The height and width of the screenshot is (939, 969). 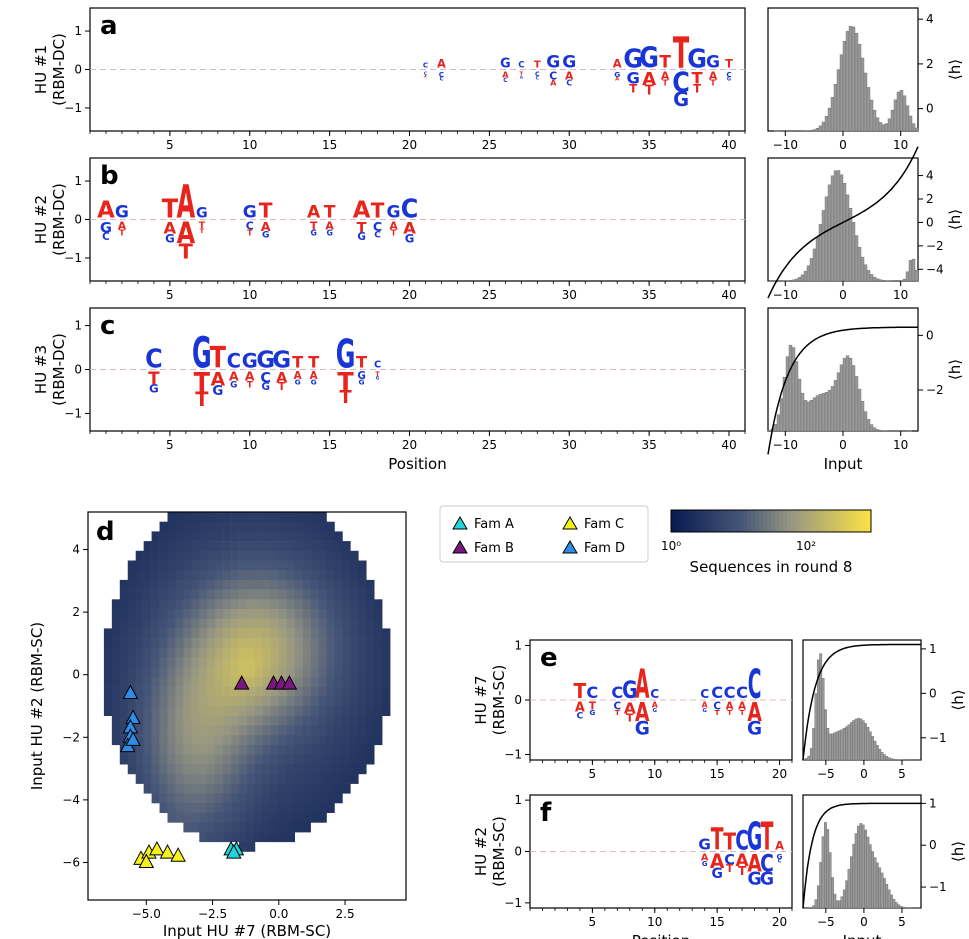 What do you see at coordinates (569, 145) in the screenshot?
I see `x-tick-label: 30` at bounding box center [569, 145].